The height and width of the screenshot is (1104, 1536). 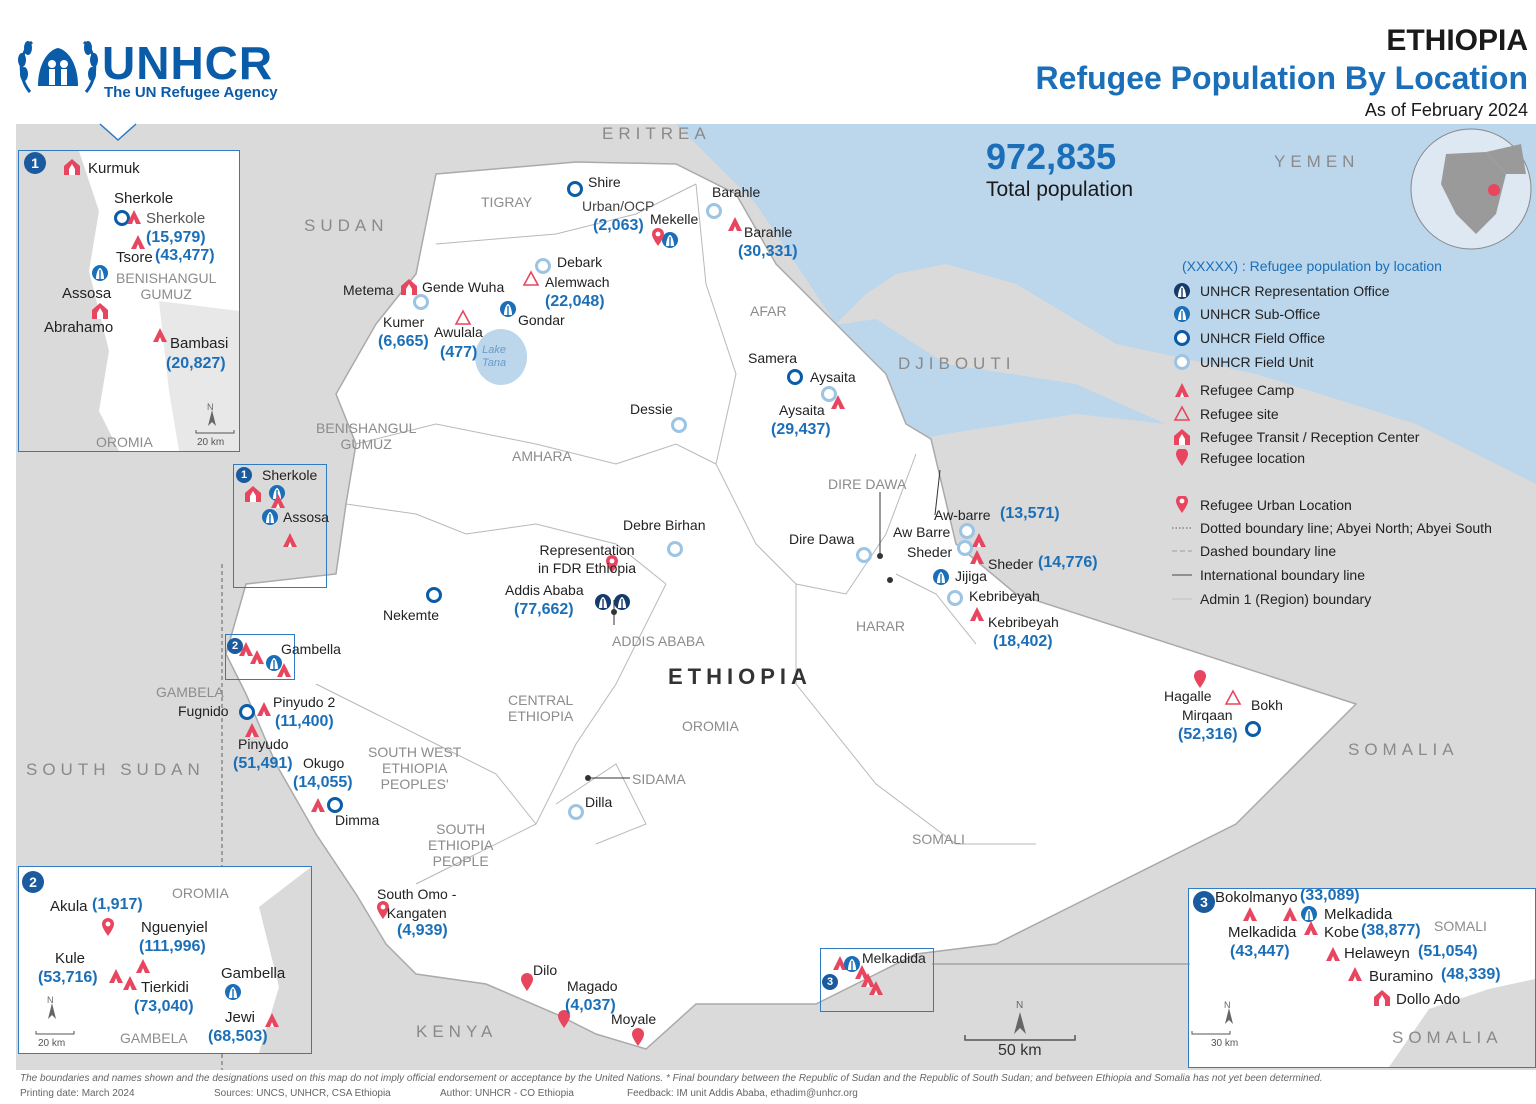 I want to click on unhcr-emblem-icon, so click(x=58, y=66).